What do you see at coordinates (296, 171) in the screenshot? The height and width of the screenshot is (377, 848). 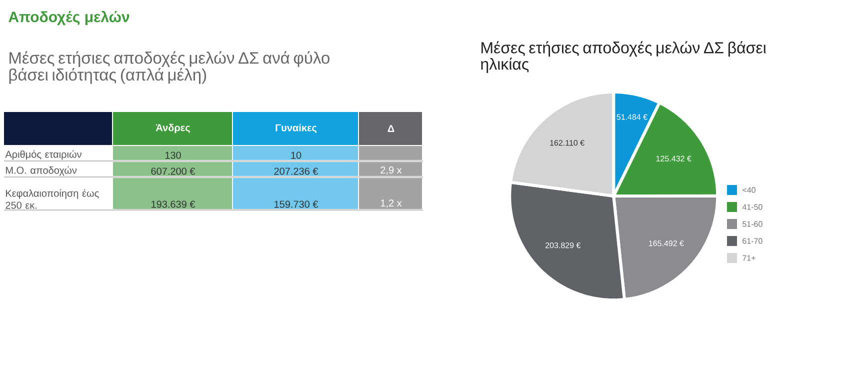 I see `text: 207.236 €` at bounding box center [296, 171].